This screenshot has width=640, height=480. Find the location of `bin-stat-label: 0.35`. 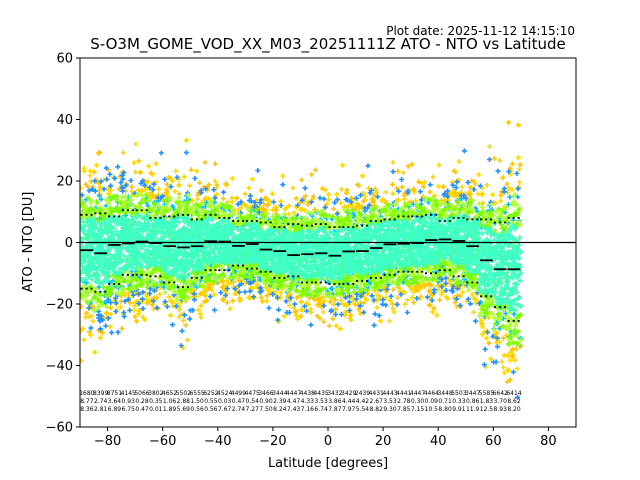

bin-stat-label: 0.35 is located at coordinates (156, 401).